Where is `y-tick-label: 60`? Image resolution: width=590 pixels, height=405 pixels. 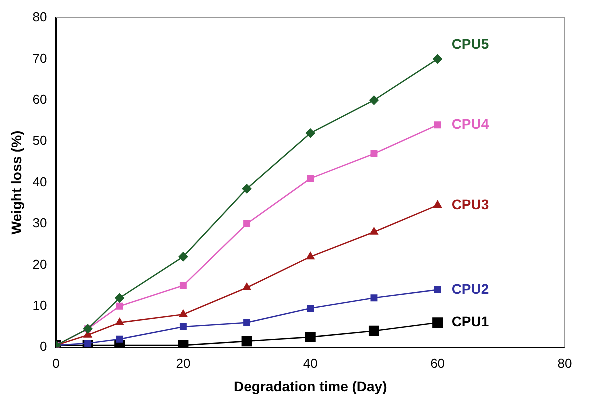
y-tick-label: 60 is located at coordinates (40, 99).